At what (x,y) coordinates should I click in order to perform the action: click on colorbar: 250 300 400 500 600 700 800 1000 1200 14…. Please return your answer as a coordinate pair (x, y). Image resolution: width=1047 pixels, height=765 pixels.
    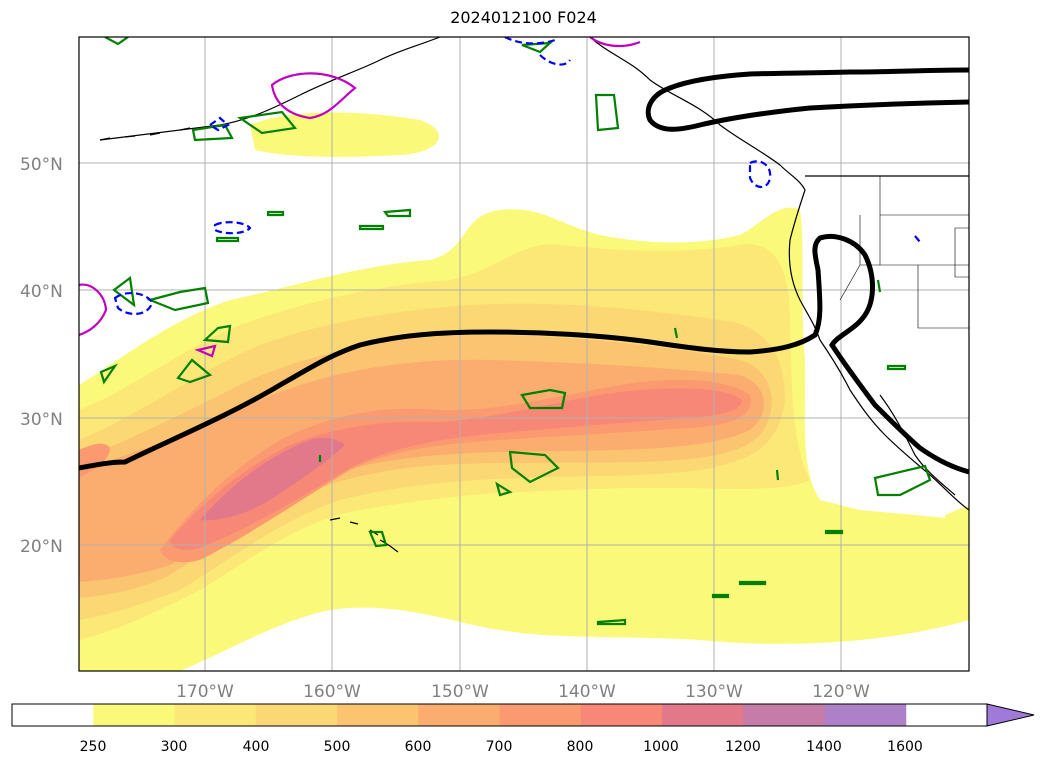
    Looking at the image, I should click on (523, 729).